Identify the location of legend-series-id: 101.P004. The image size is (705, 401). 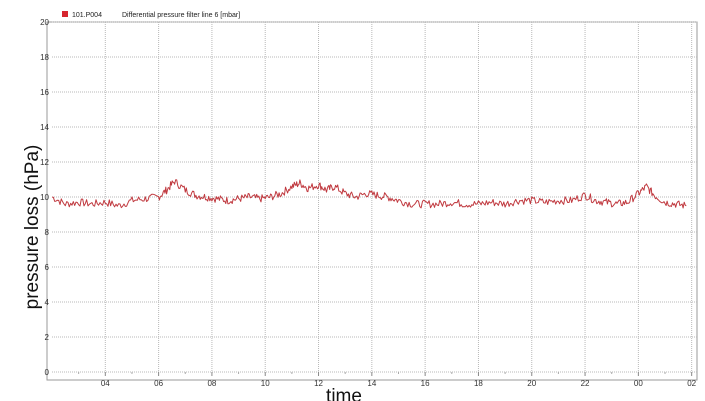
(87, 15).